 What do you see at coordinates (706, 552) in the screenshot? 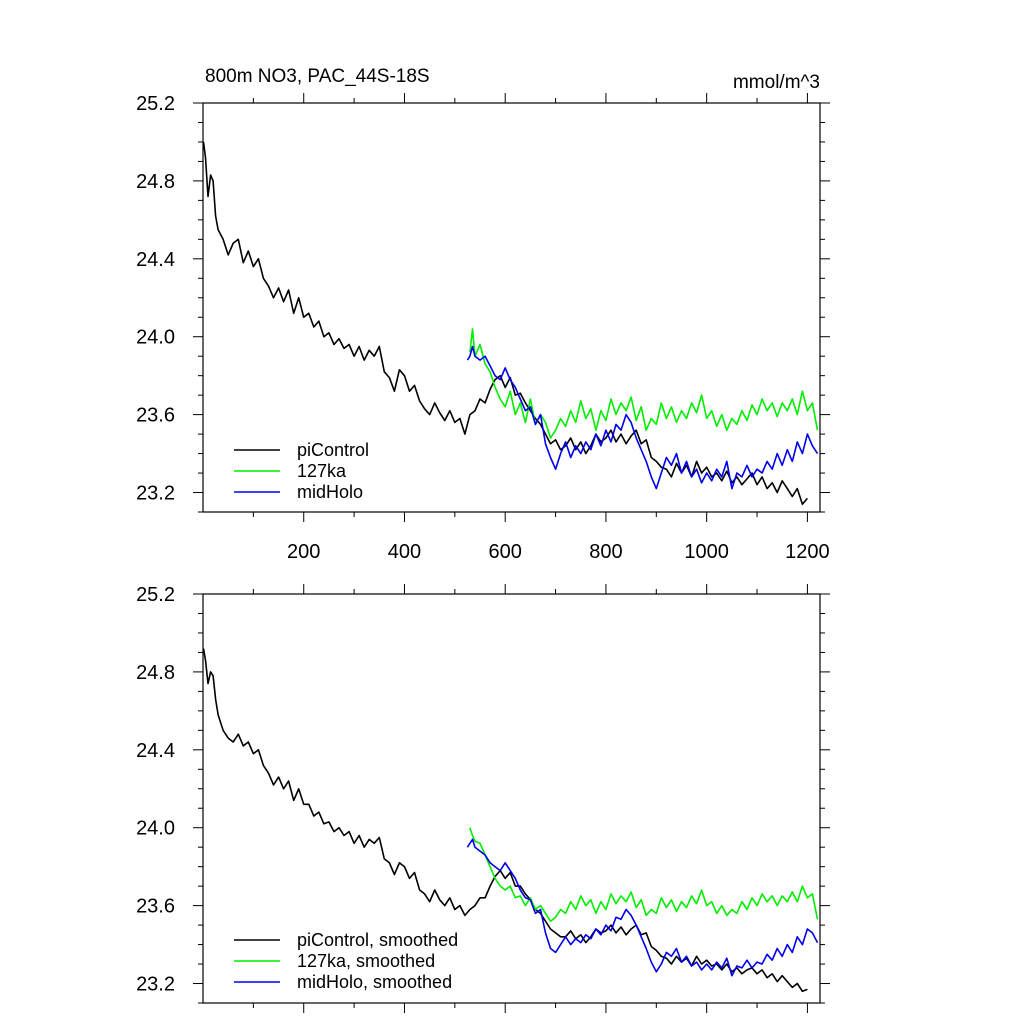
I see `x-tick-label: 1000` at bounding box center [706, 552].